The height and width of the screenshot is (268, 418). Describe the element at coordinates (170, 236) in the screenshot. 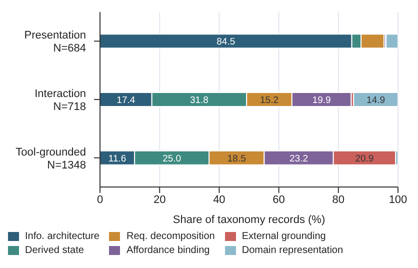

I see `legend-label: Req. decomposition` at that location.